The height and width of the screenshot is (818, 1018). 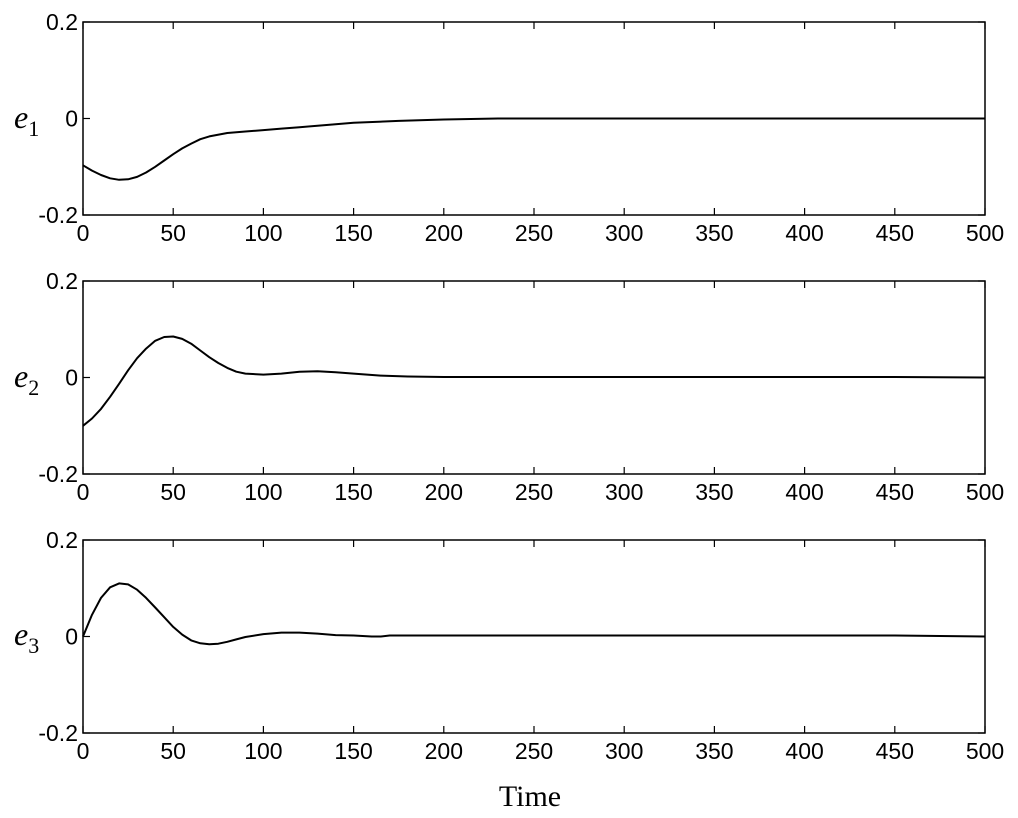 I want to click on y-axis-label-main-3: e, so click(x=21, y=634).